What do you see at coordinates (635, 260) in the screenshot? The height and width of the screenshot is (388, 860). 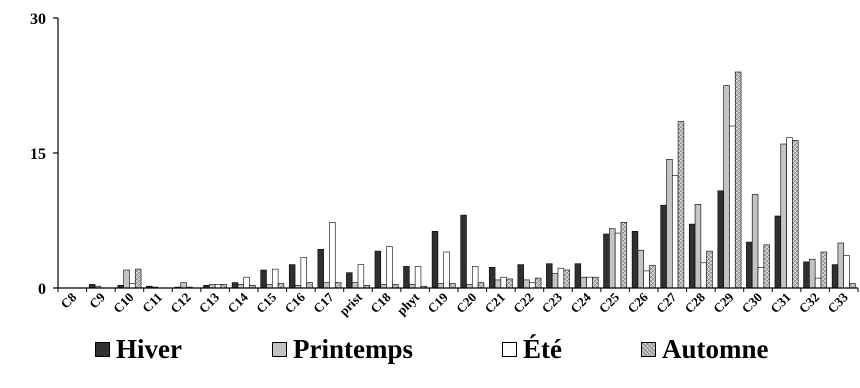 I see `bar-hiver-c26` at bounding box center [635, 260].